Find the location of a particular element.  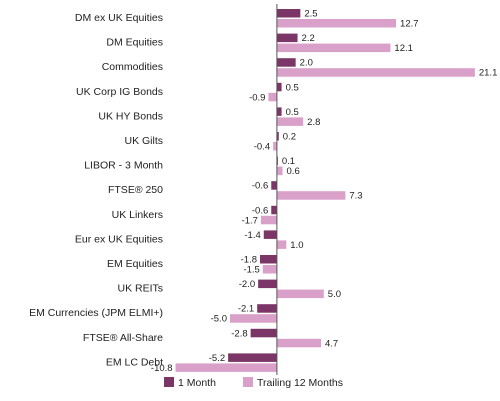

category-label-em-currencies-jpm-elmi: EM Currencies (JPM ELMI+) is located at coordinates (96, 313).